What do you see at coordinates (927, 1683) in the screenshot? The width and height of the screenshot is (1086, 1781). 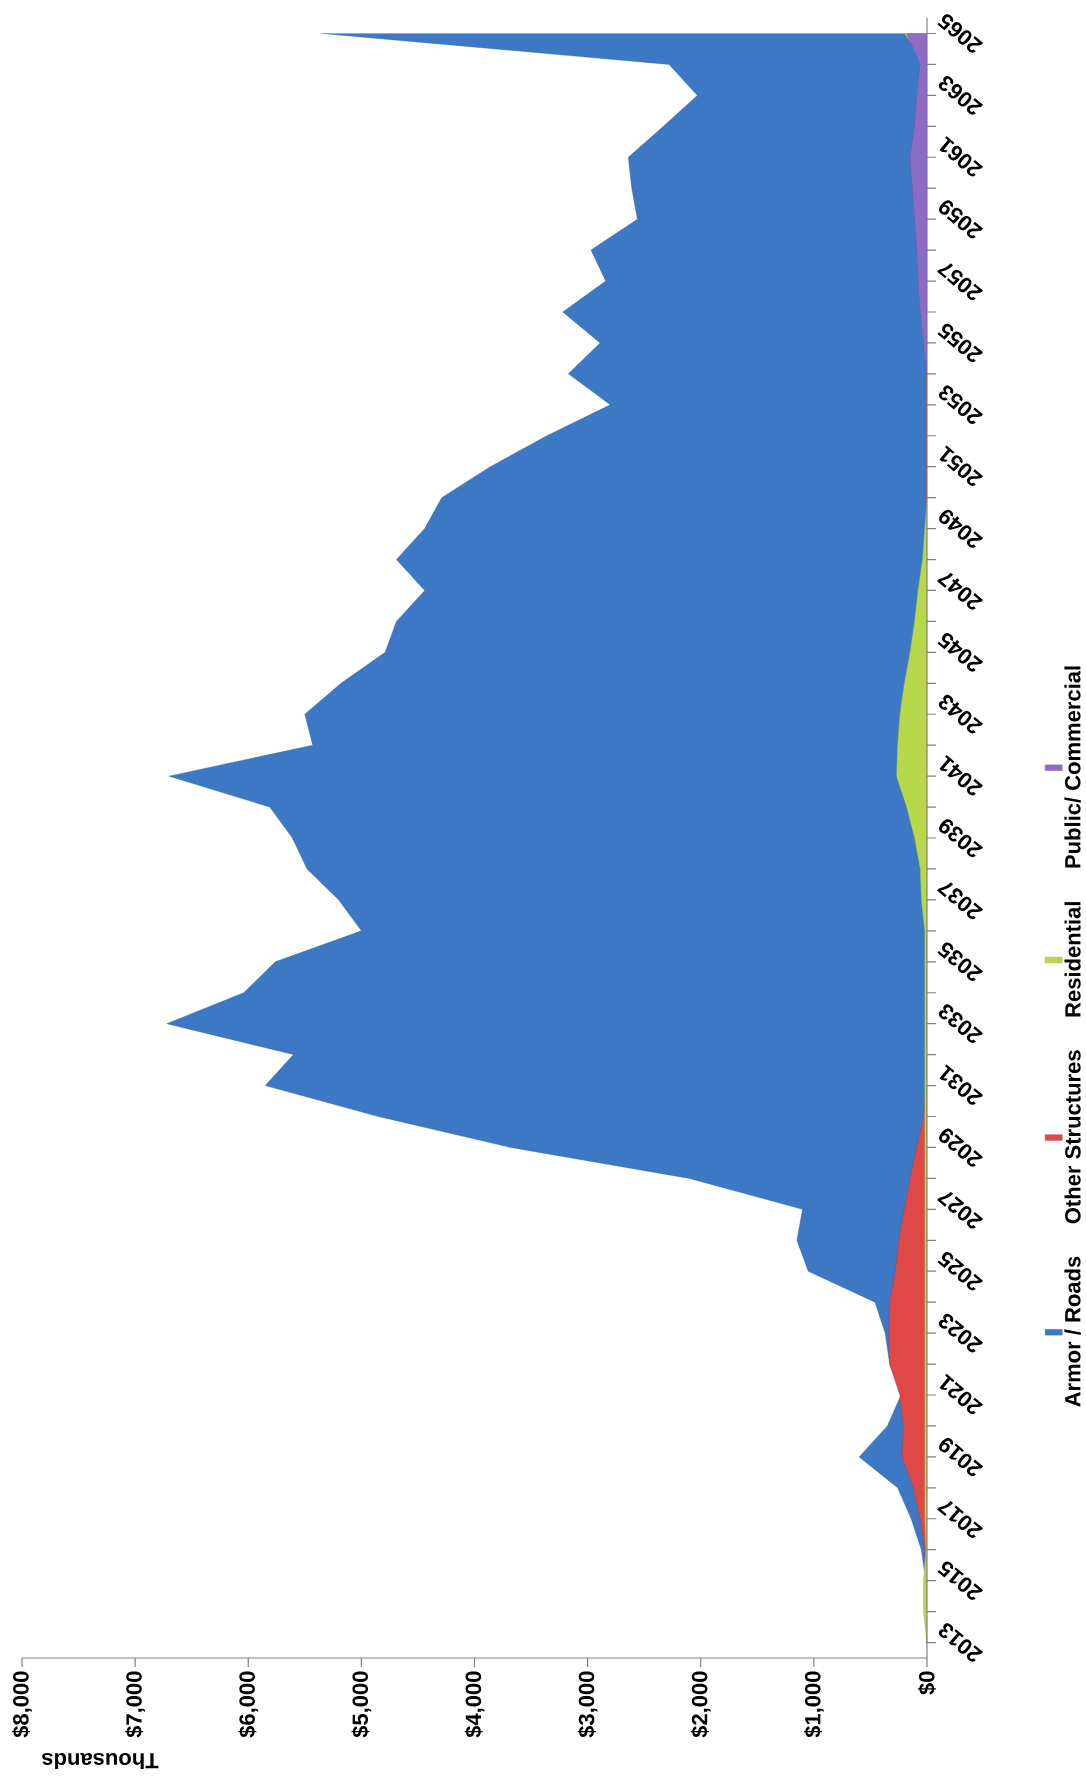 I see `x-tick-label: $0` at bounding box center [927, 1683].